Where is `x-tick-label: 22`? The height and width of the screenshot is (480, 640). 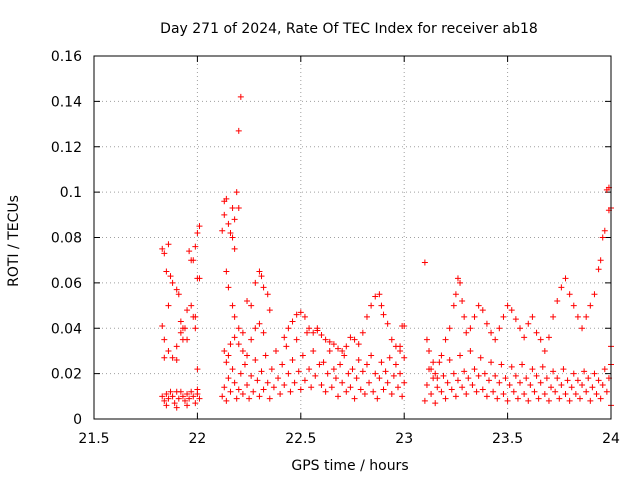 x-tick-label: 22 is located at coordinates (197, 439).